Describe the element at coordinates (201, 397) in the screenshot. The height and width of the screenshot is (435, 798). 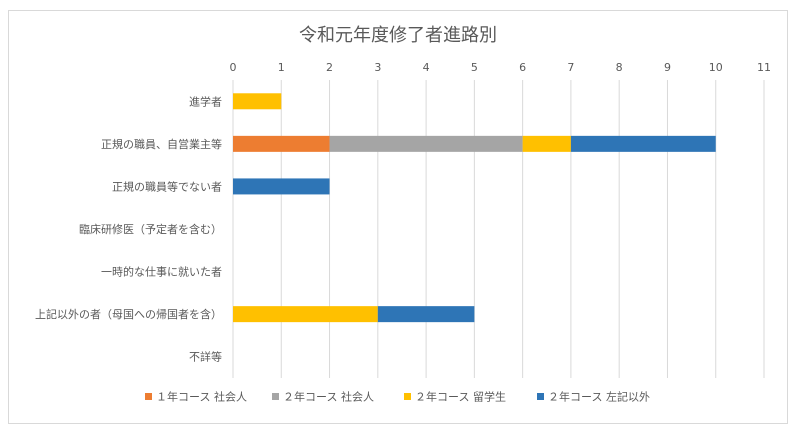
I see `legend-label: １年コース 社会人` at that location.